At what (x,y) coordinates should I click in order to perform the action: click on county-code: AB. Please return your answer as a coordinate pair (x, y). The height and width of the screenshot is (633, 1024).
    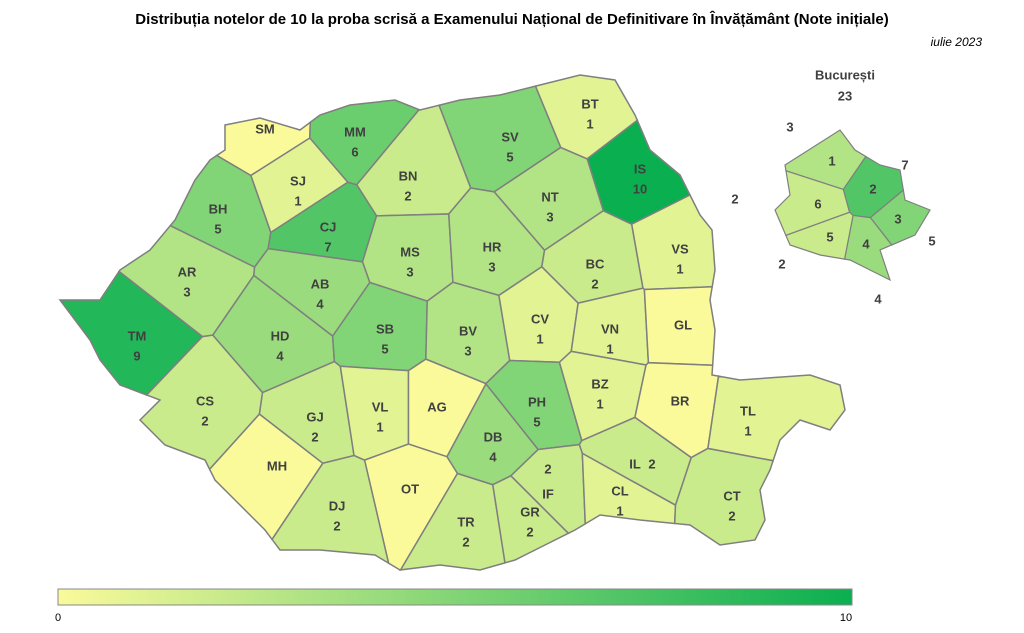
    Looking at the image, I should click on (320, 283).